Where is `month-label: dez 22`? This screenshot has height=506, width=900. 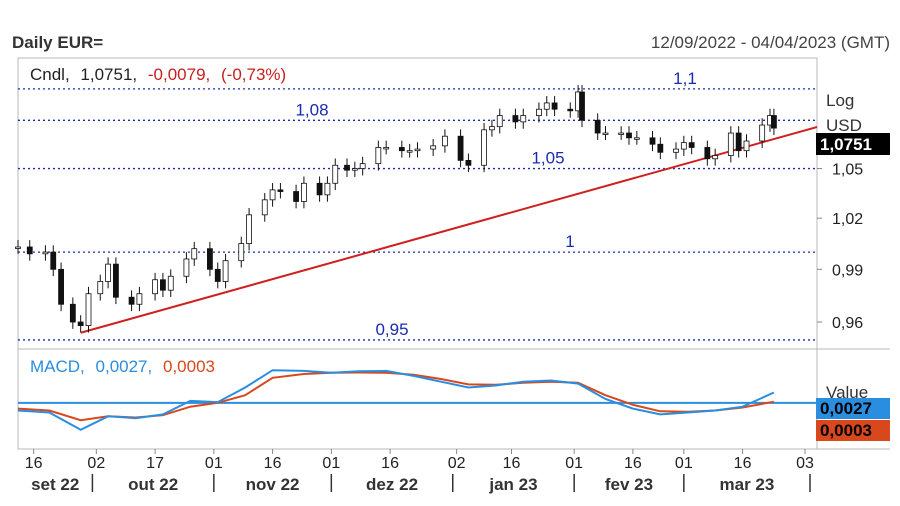
month-label: dez 22 is located at coordinates (392, 484).